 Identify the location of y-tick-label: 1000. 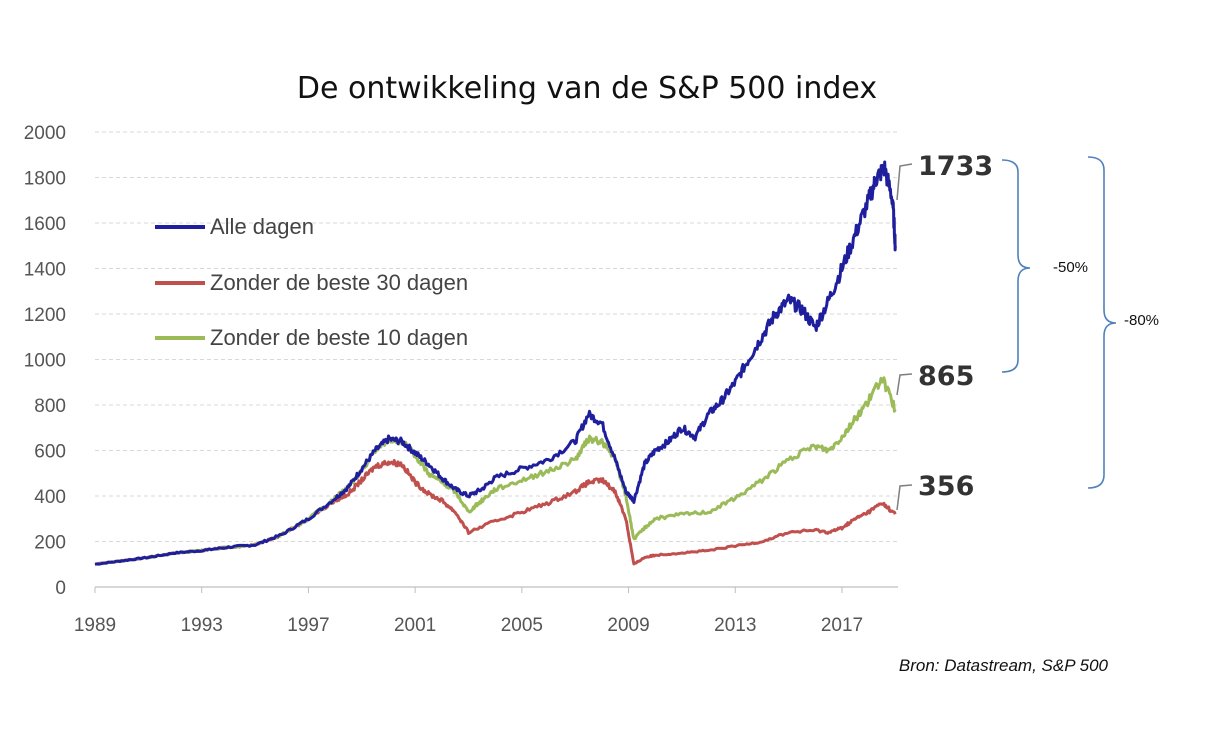
(45, 361).